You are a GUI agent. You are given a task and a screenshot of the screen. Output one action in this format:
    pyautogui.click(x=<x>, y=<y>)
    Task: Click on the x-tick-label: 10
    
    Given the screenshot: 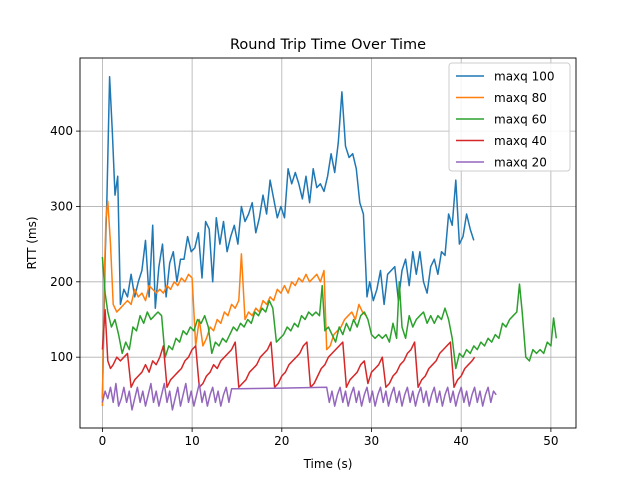 What is the action you would take?
    pyautogui.click(x=191, y=441)
    